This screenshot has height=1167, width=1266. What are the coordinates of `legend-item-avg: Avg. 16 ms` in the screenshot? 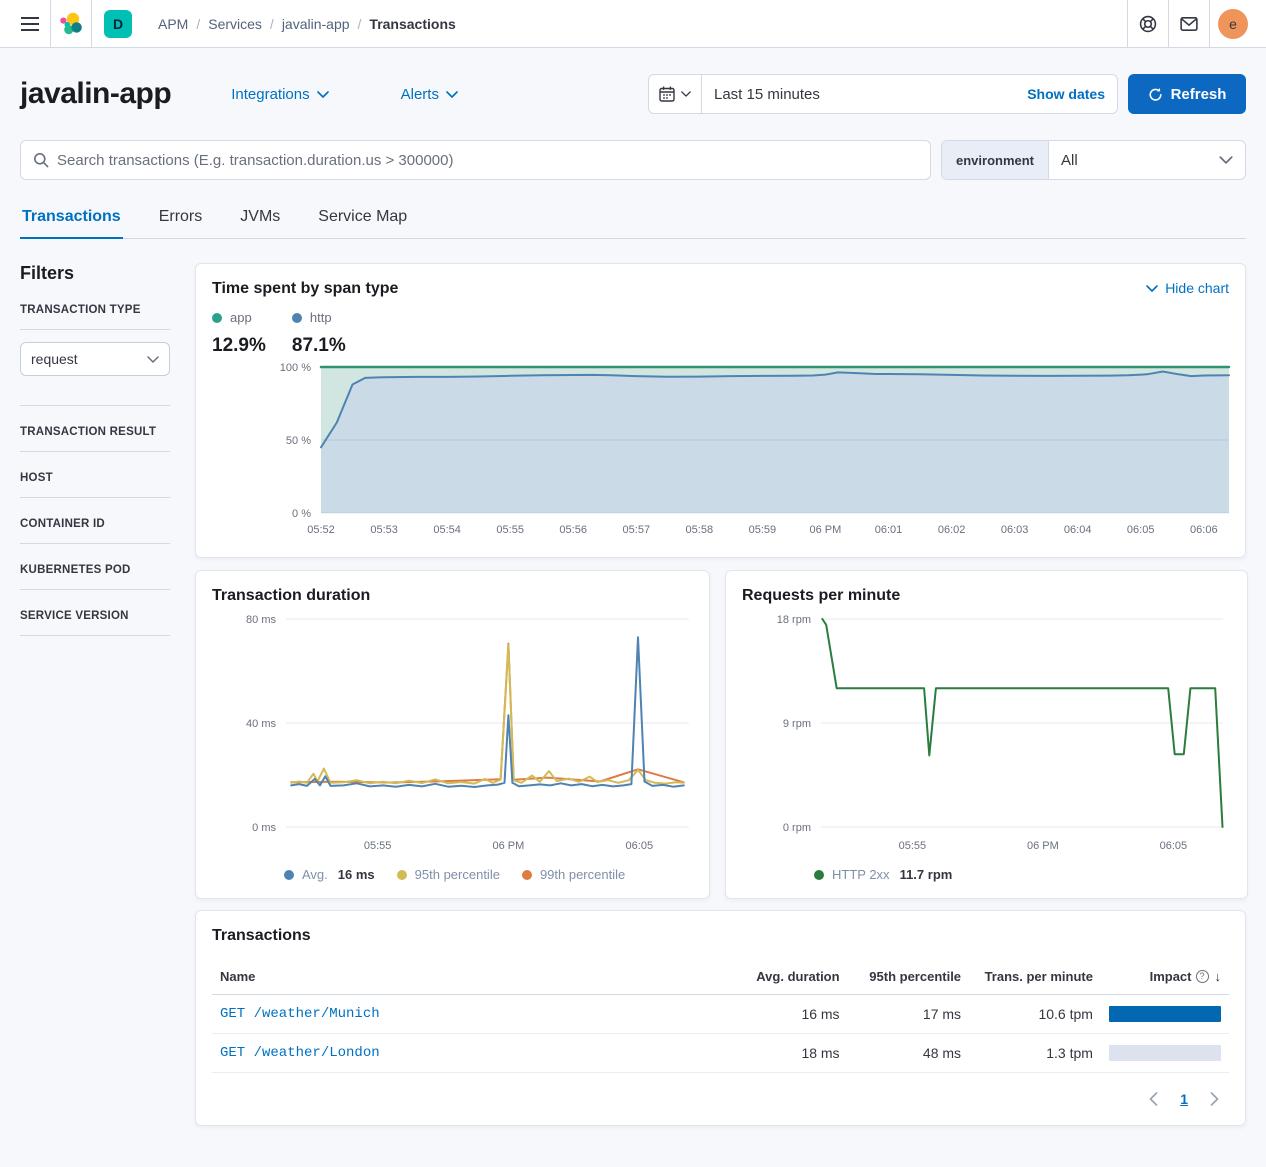 It's located at (329, 874).